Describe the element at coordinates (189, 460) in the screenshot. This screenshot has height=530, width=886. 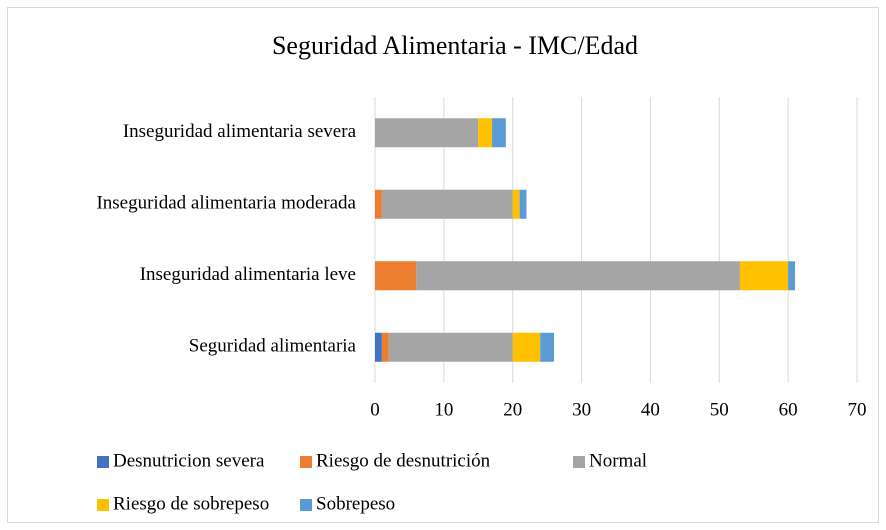
I see `legend-label: Desnutricion severa` at that location.